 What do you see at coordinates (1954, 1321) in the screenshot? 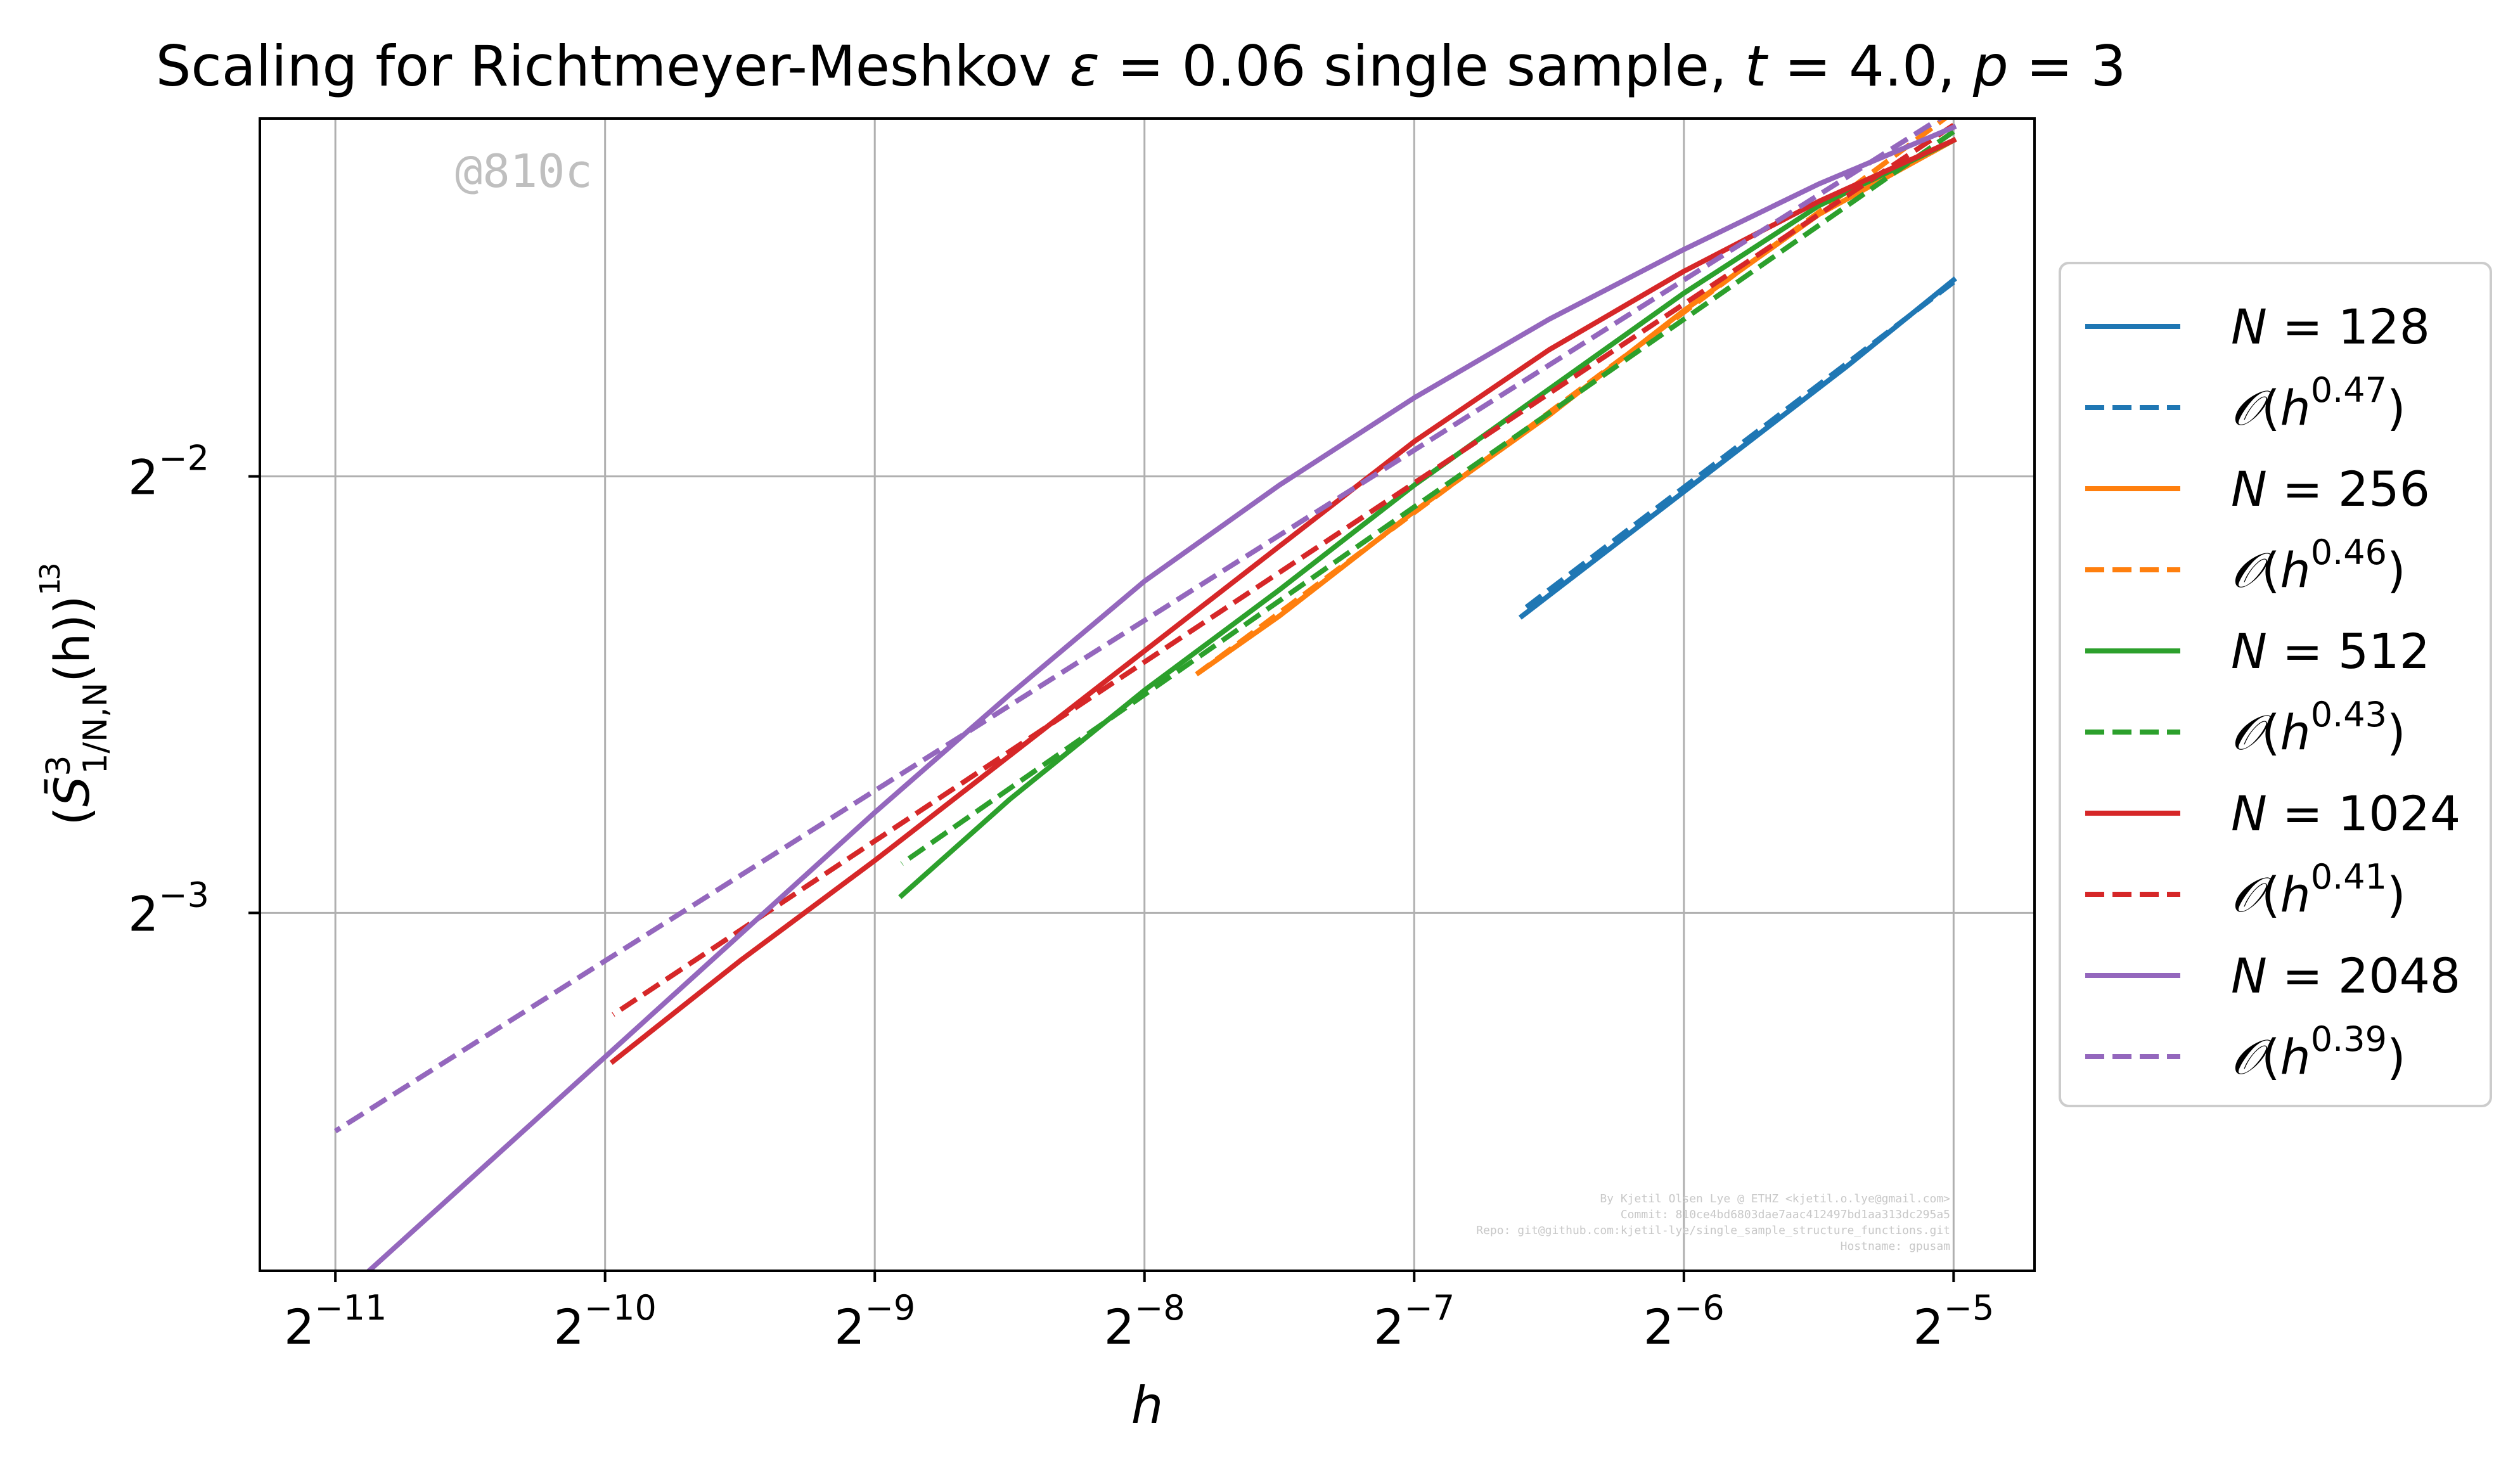
I see `x-tick-label: 2−5` at bounding box center [1954, 1321].